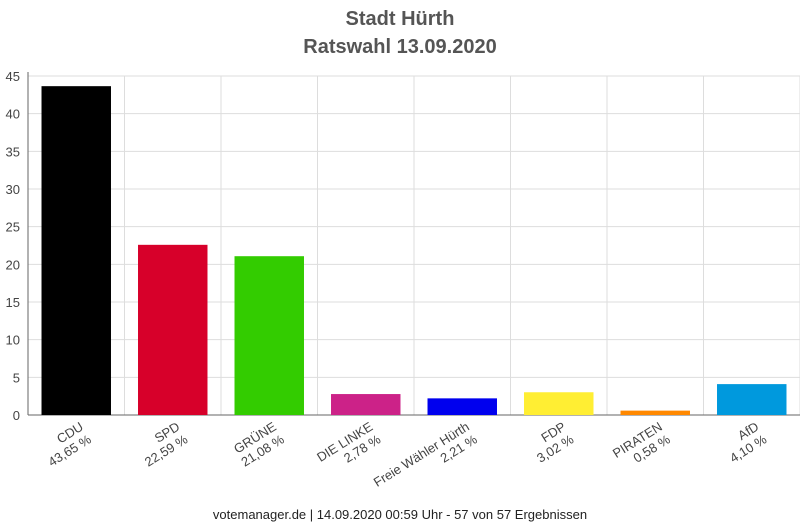 The image size is (800, 530). Describe the element at coordinates (400, 19) in the screenshot. I see `chart-title: Stadt Hürth` at that location.